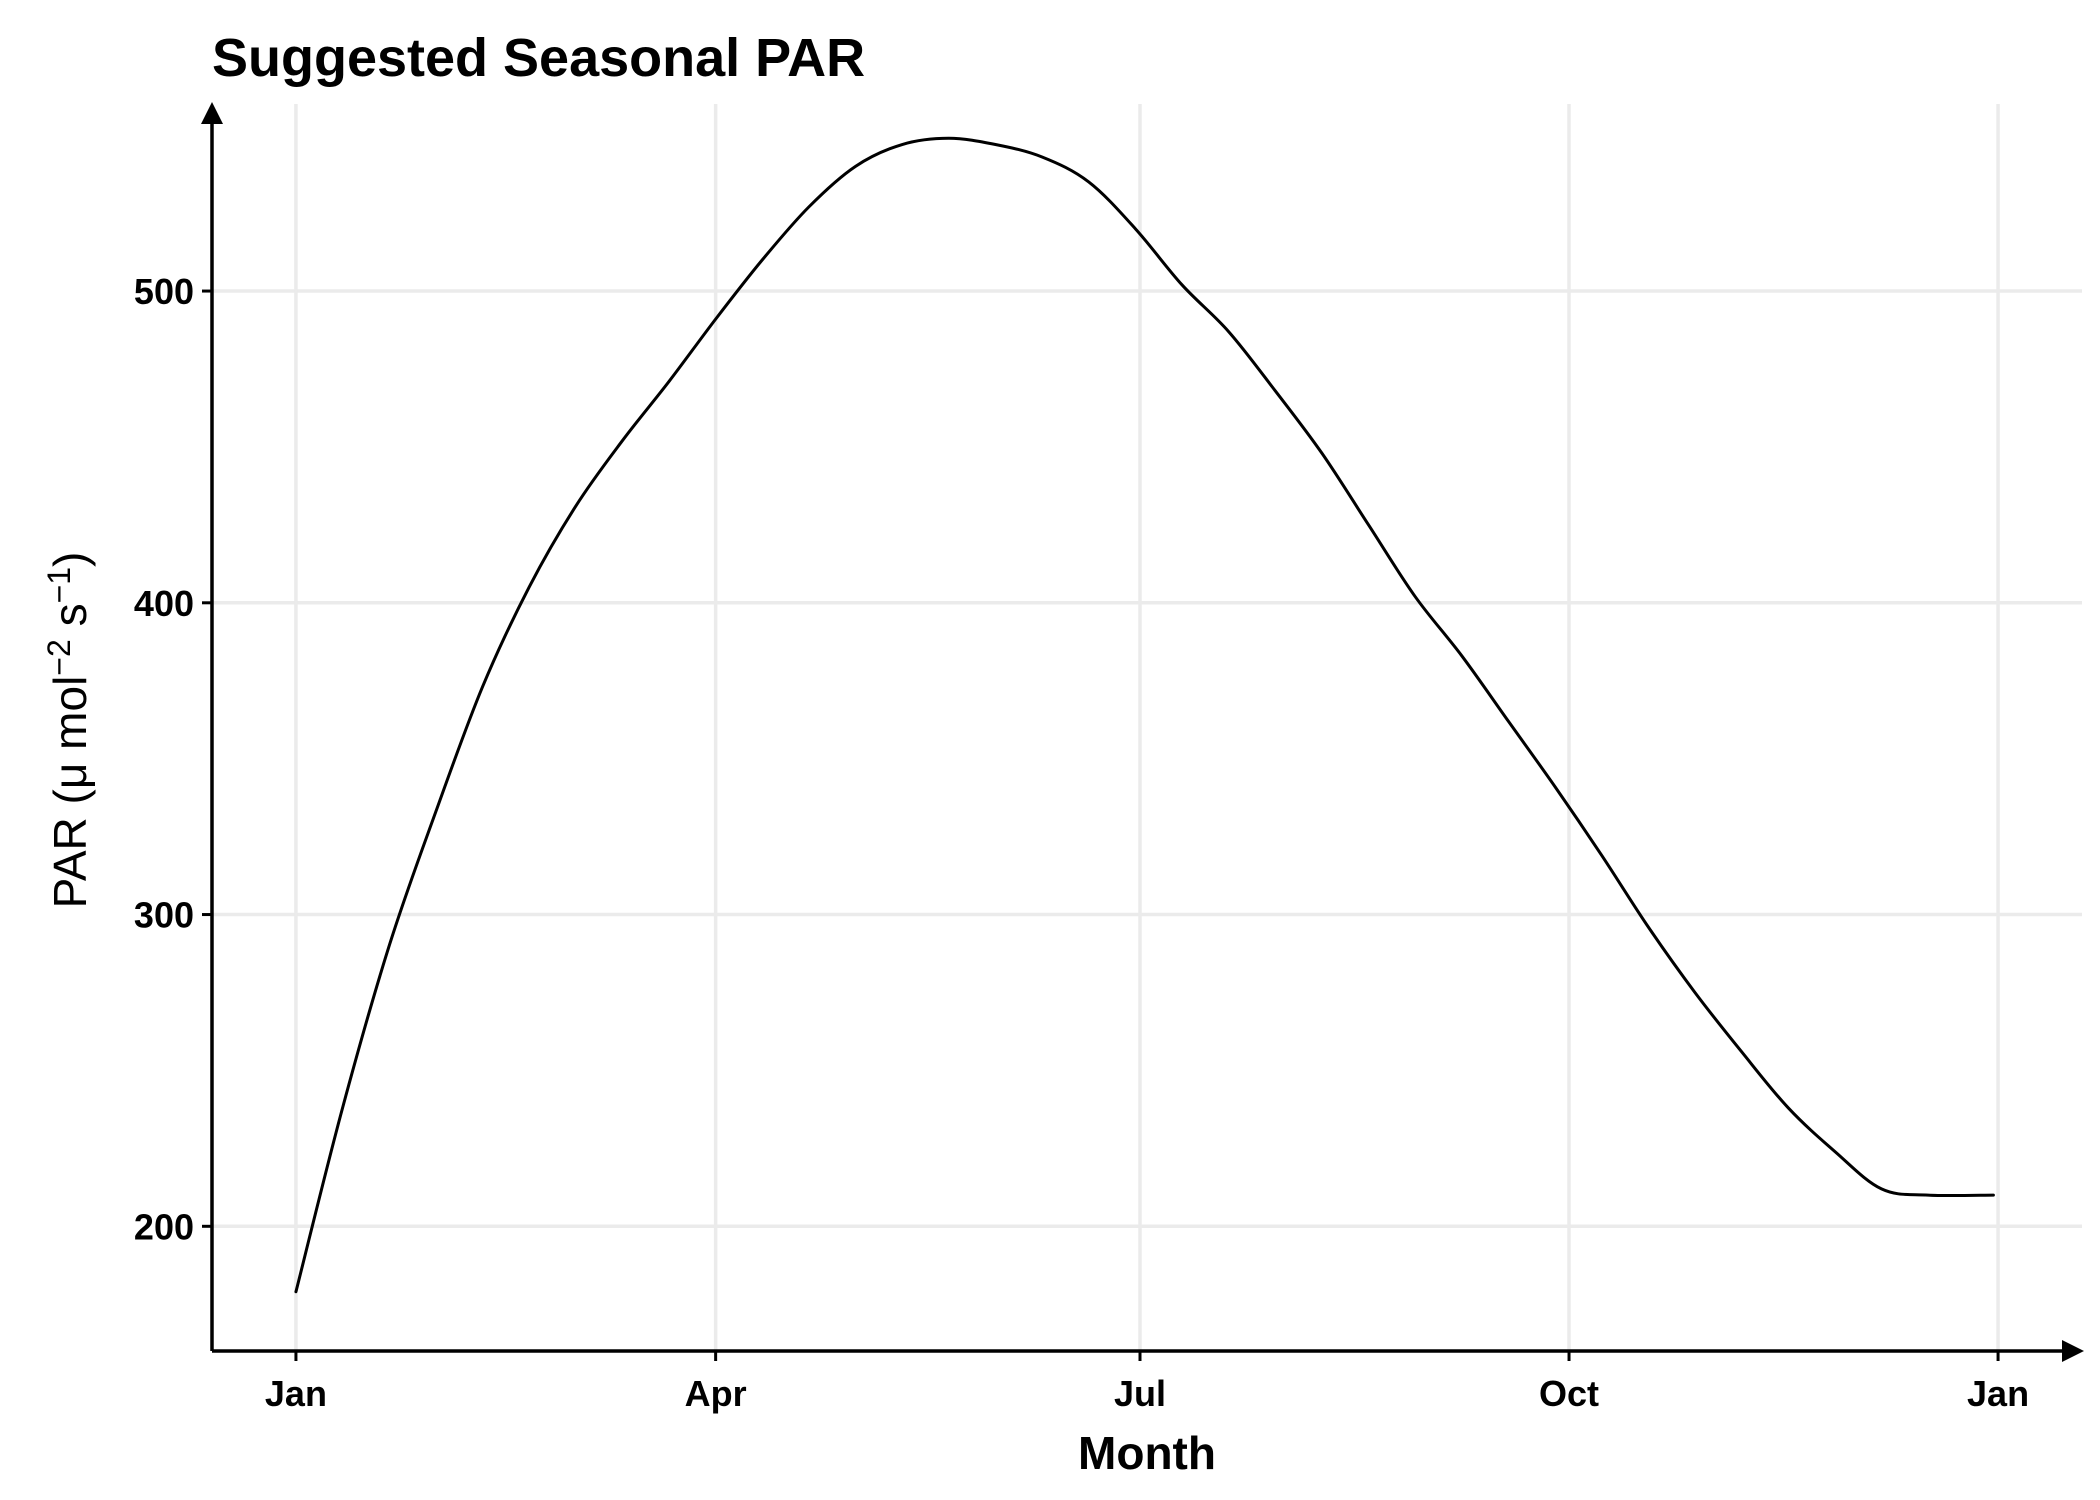 The image size is (2100, 1500). What do you see at coordinates (1998, 1393) in the screenshot?
I see `x-tick-label-4: Jan` at bounding box center [1998, 1393].